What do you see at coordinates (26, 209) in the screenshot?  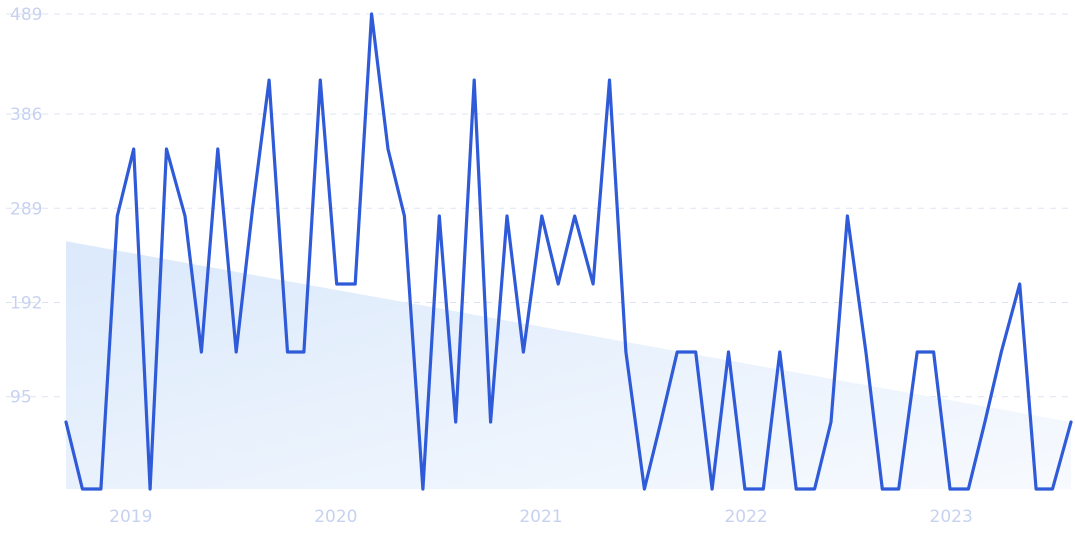 I see `y-tick-label: 289` at bounding box center [26, 209].